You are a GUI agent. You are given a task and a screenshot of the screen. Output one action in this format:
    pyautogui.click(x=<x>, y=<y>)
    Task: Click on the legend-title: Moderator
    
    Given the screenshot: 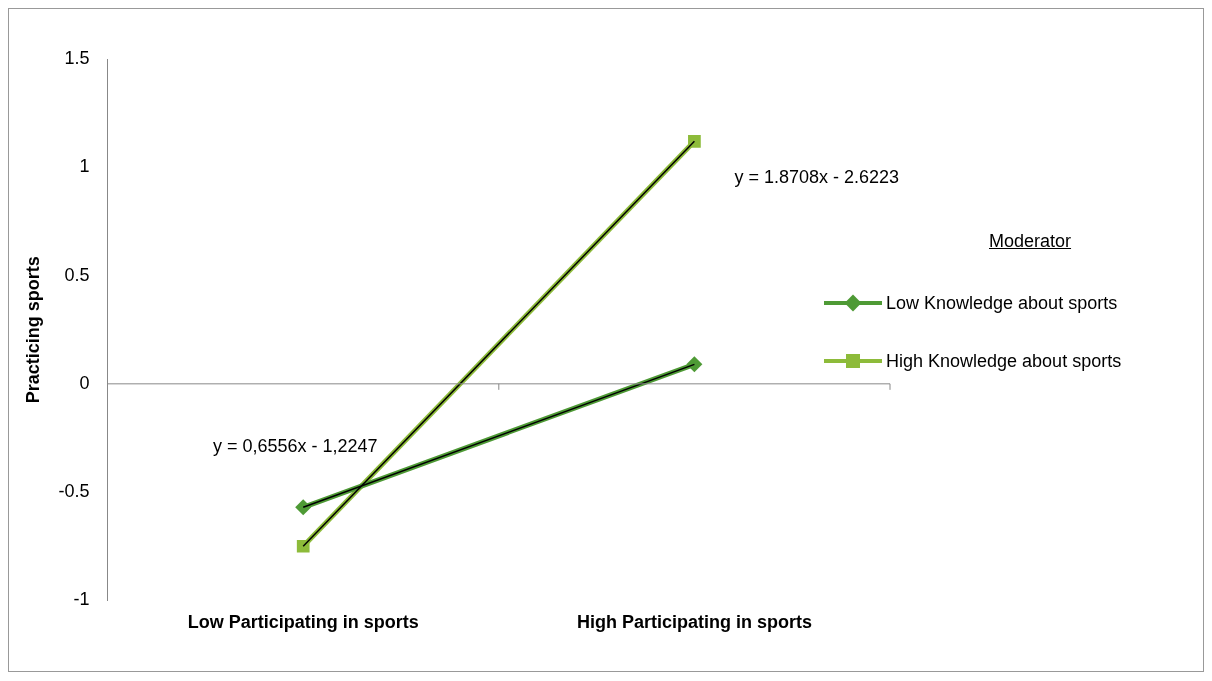 What is the action you would take?
    pyautogui.click(x=1031, y=241)
    